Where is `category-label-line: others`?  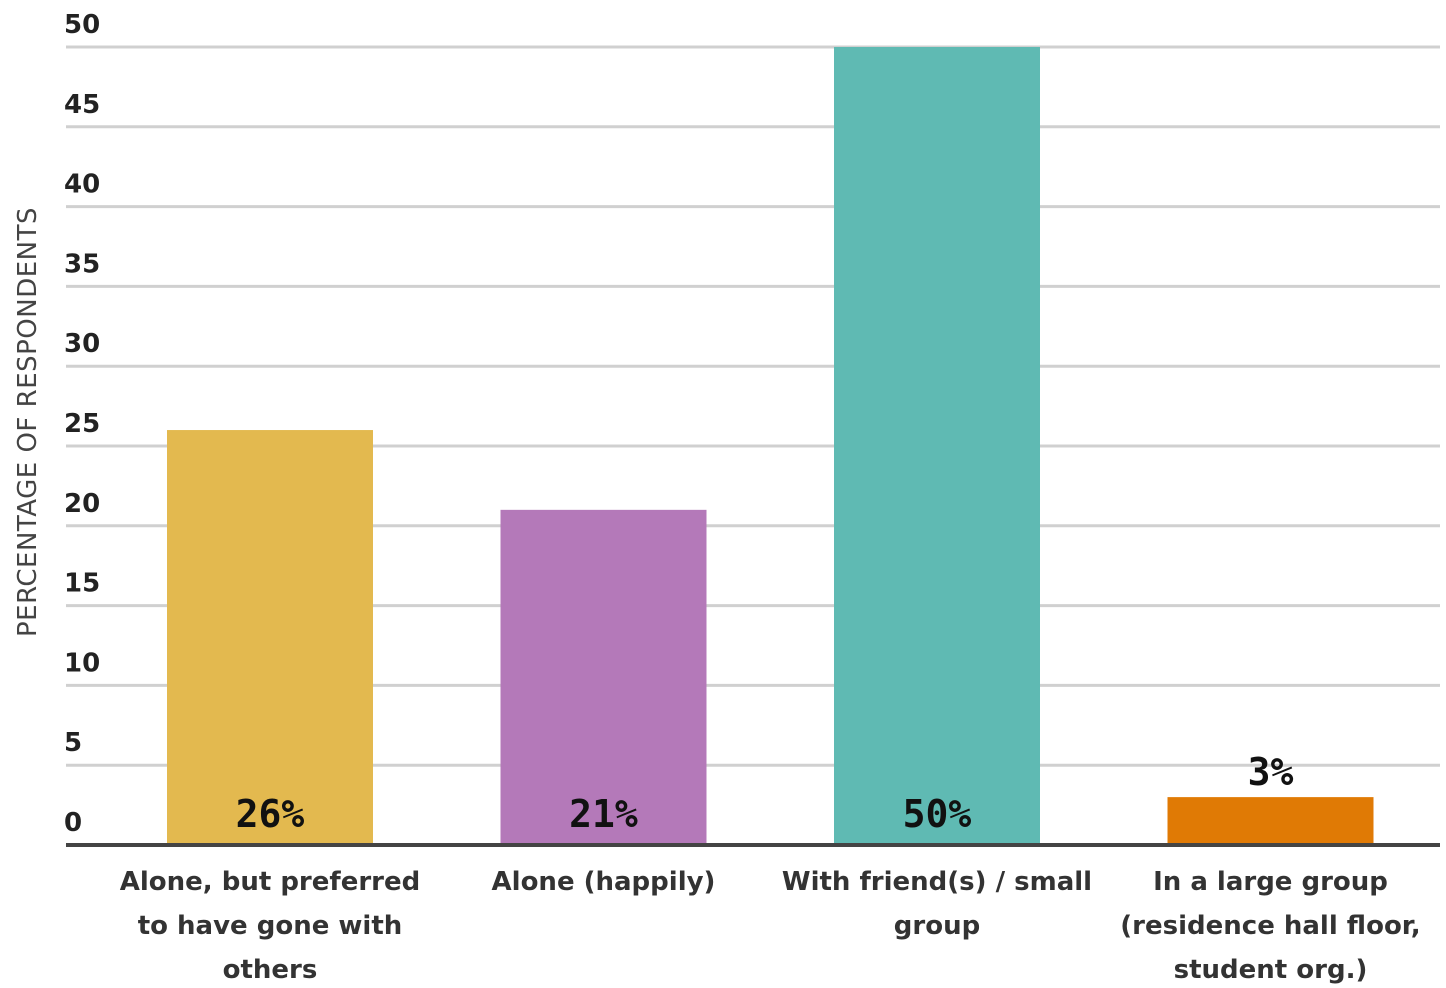
category-label-line: others is located at coordinates (270, 970).